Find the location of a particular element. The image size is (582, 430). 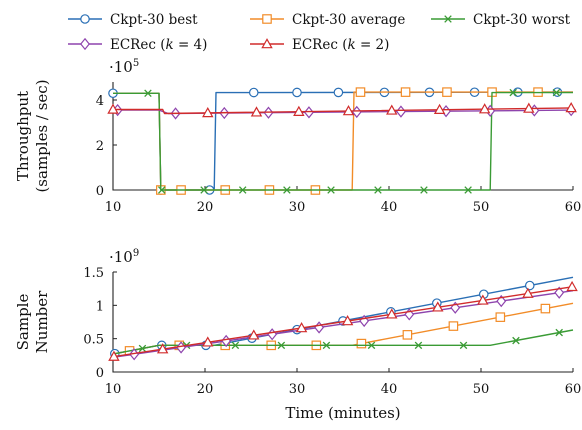

legend-item-ckpt-30-best: Ckpt-30 best is located at coordinates (133, 20).